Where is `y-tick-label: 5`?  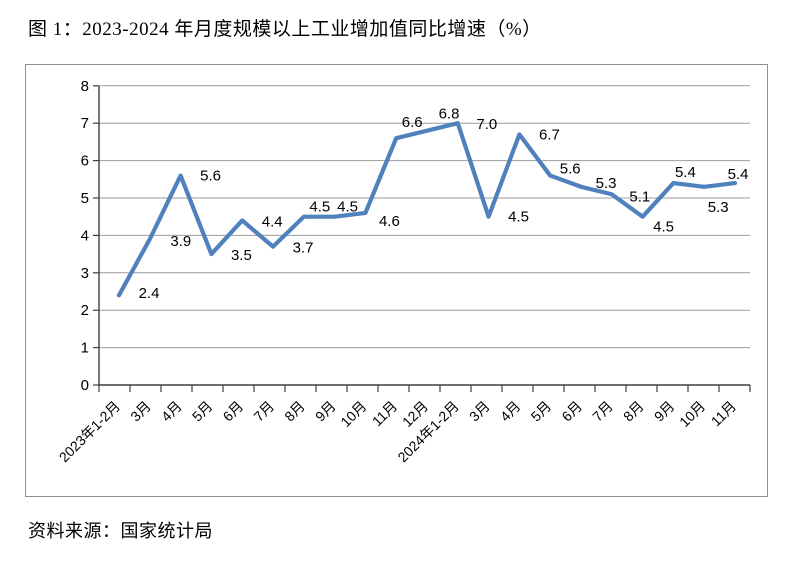 y-tick-label: 5 is located at coordinates (85, 198).